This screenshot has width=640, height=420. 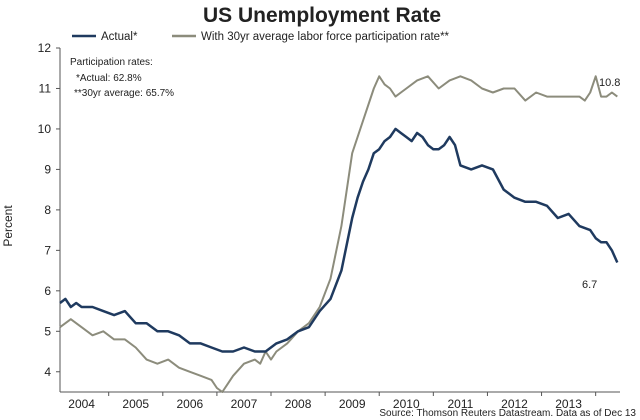 I want to click on x-tick-label: 2011, so click(x=460, y=404).